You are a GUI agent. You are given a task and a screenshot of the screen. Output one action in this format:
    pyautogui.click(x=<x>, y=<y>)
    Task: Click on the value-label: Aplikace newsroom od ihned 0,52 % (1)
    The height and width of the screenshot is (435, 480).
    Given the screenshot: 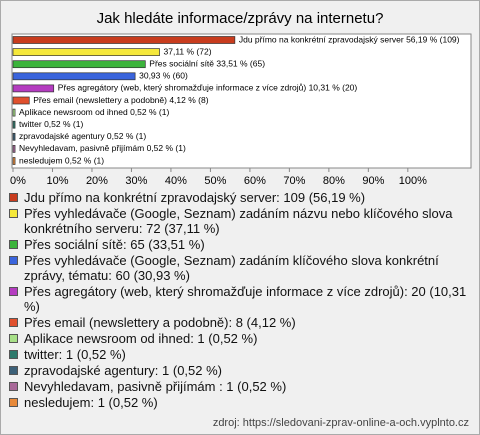 What is the action you would take?
    pyautogui.click(x=94, y=112)
    